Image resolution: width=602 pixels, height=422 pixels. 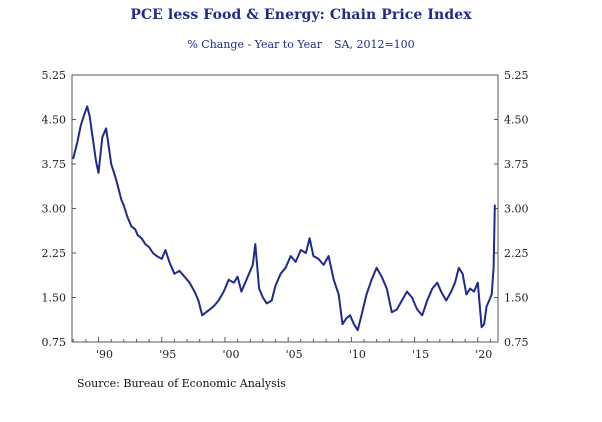 What do you see at coordinates (54, 298) in the screenshot?
I see `y-left-tick-label: 1.50` at bounding box center [54, 298].